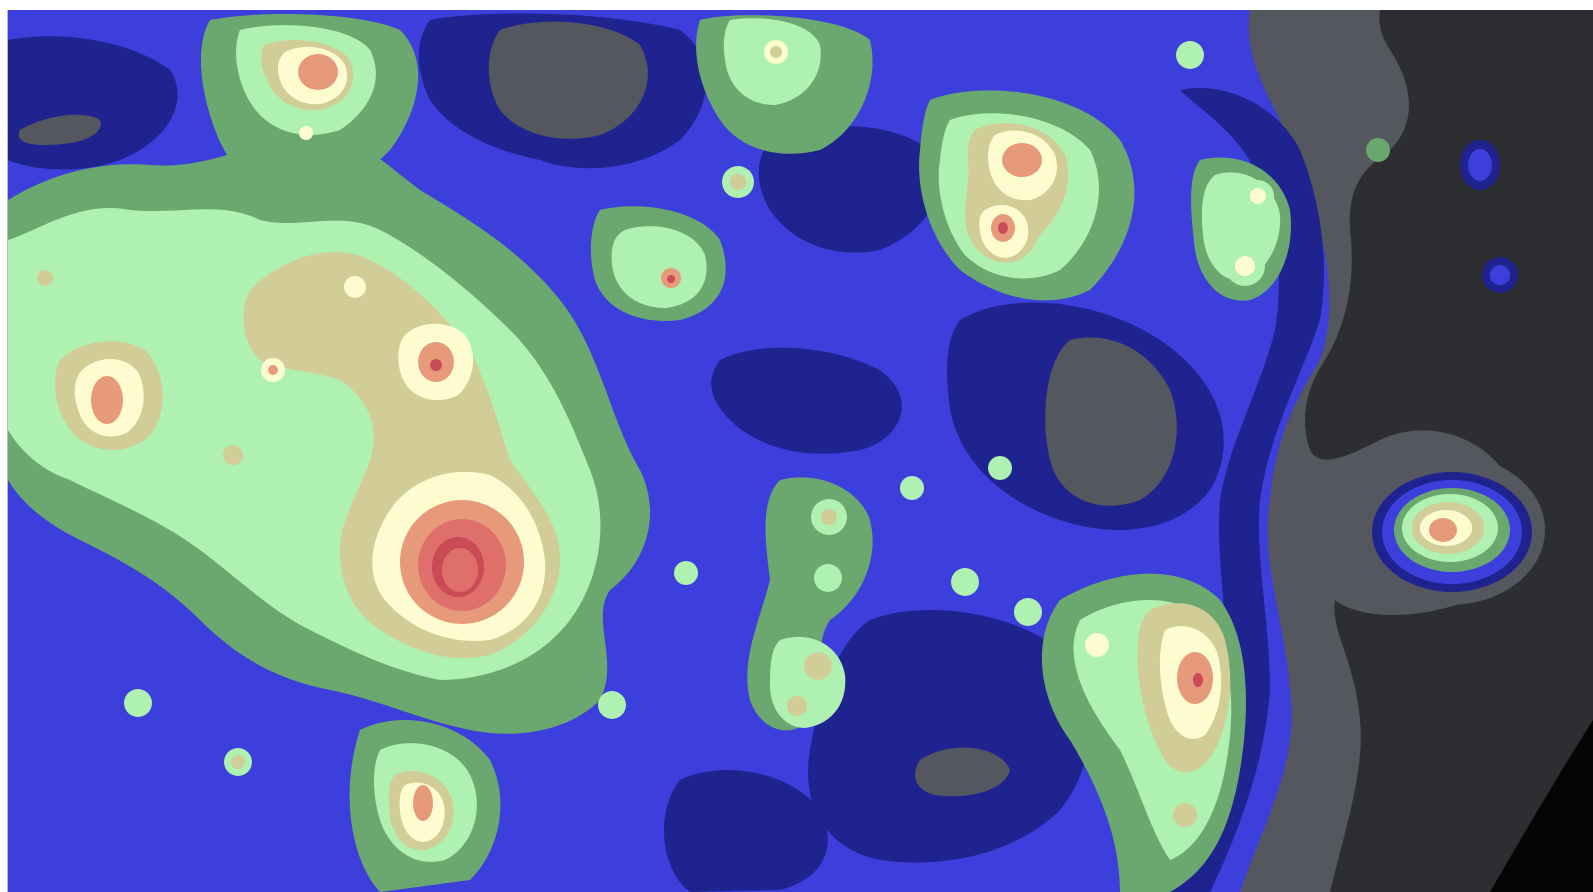  Describe the element at coordinates (1242, 490) in the screenshot. I see `navy-region-right-edge` at that location.